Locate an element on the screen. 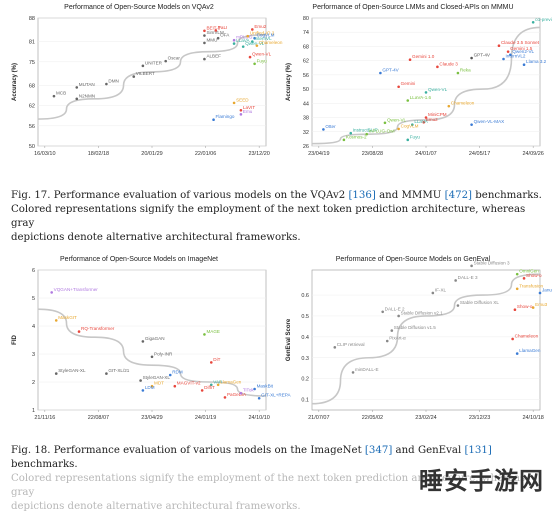 The height and width of the screenshot is (514, 552). point-label: VAR is located at coordinates (218, 381).